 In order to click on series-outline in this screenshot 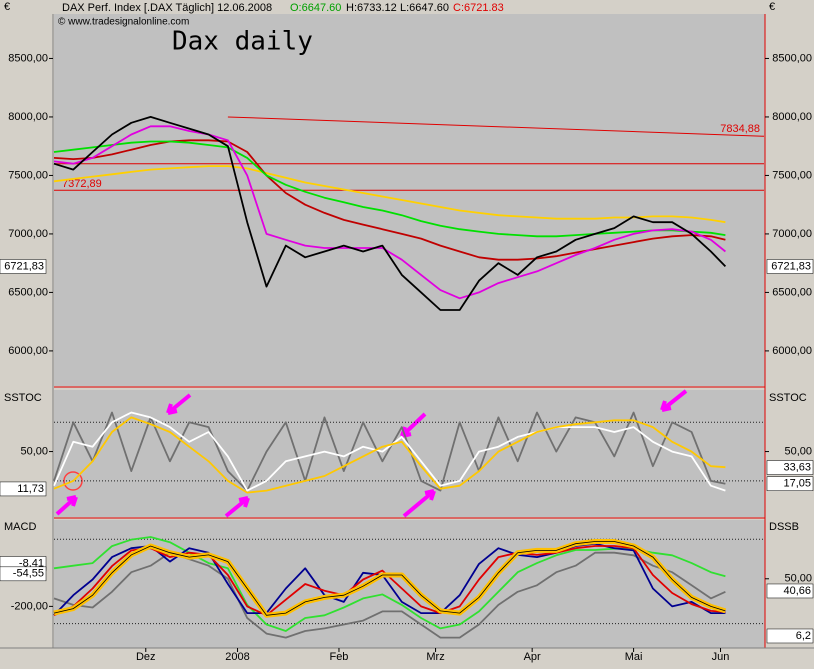, I will do `click(389, 578)`.